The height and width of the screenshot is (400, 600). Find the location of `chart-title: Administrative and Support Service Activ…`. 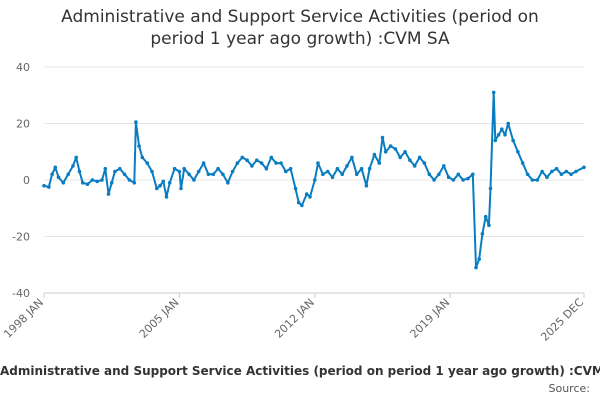

chart-title: Administrative and Support Service Activ… is located at coordinates (300, 28).